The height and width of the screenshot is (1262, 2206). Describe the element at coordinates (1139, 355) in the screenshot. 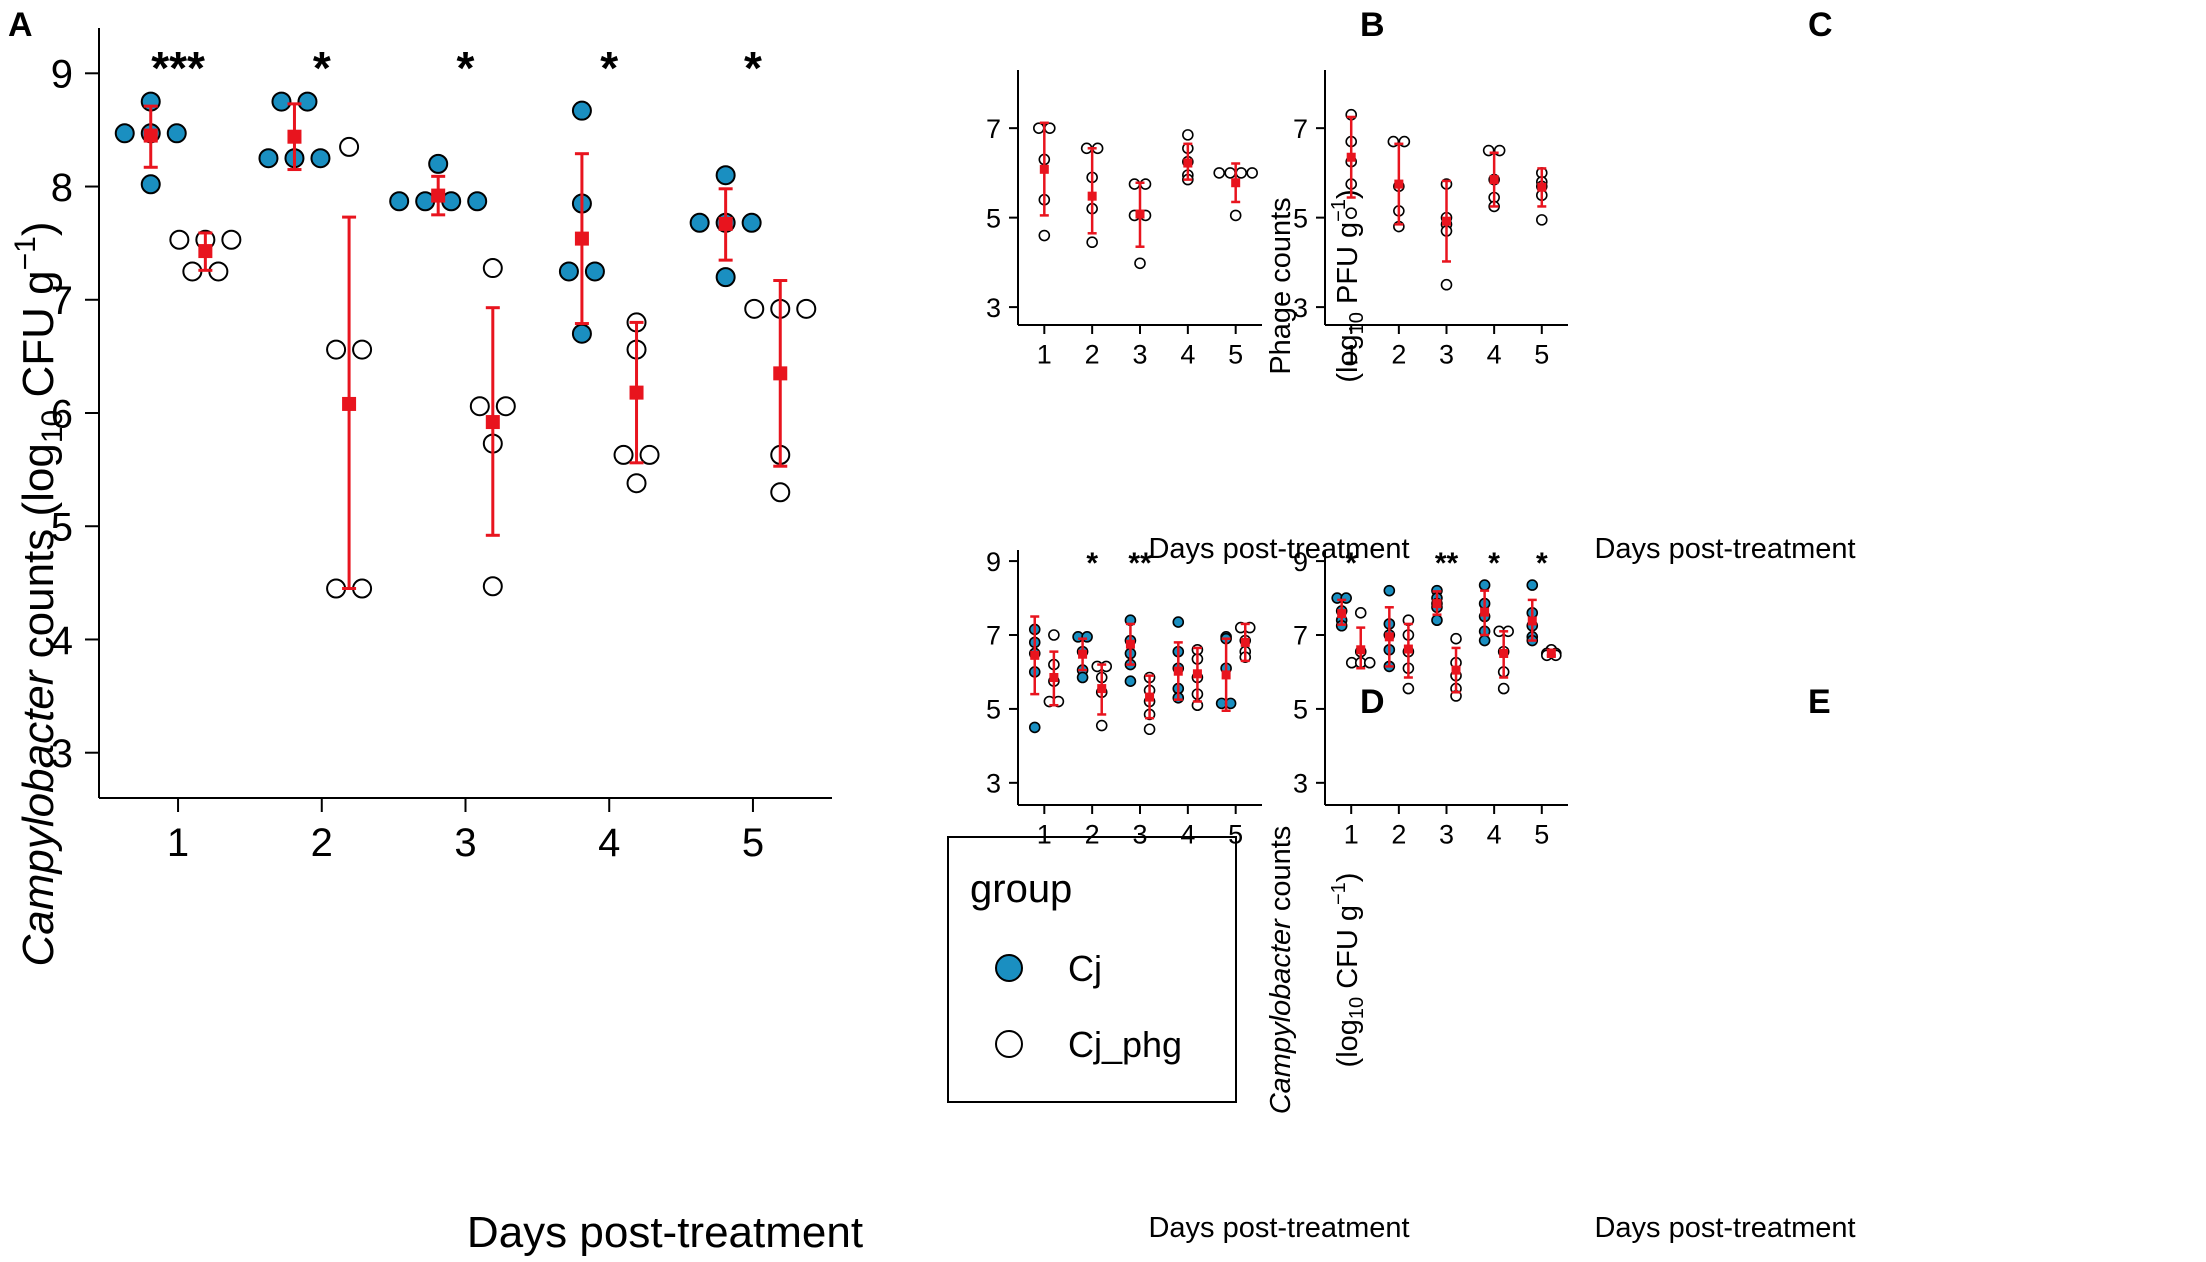

I see `panel-b-x-tick-label: 3` at that location.